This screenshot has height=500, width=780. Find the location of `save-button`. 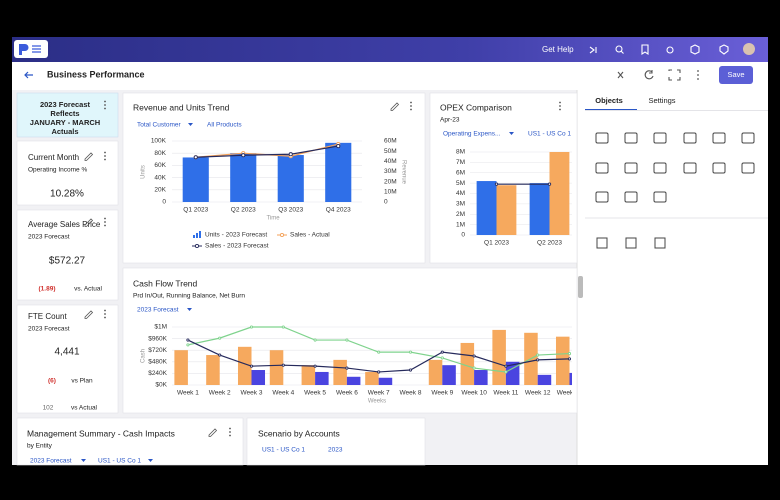

save-button is located at coordinates (736, 75).